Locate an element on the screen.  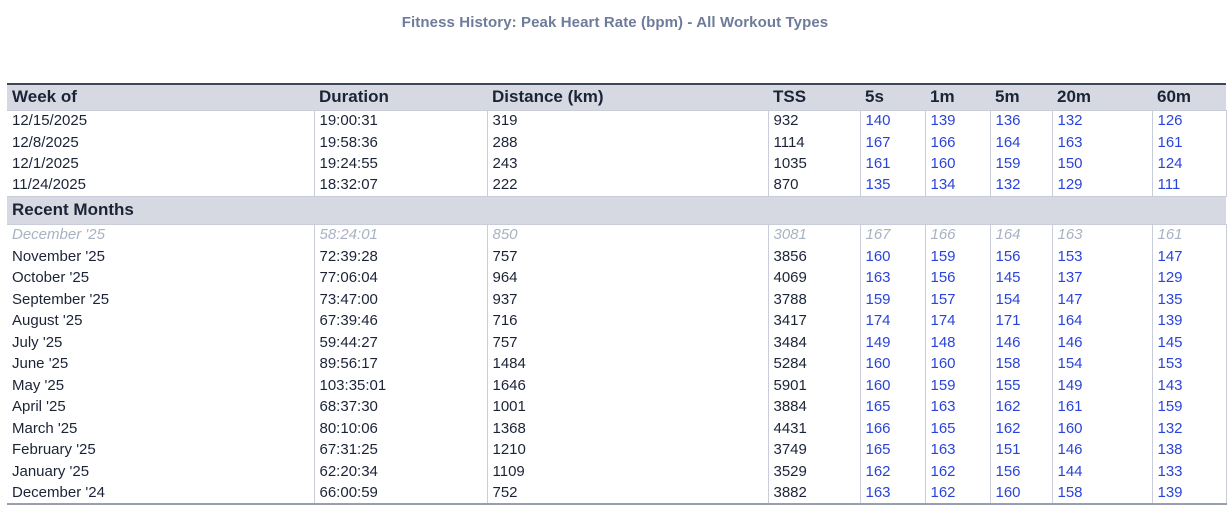
peak-value-link: 126 is located at coordinates (1170, 121).